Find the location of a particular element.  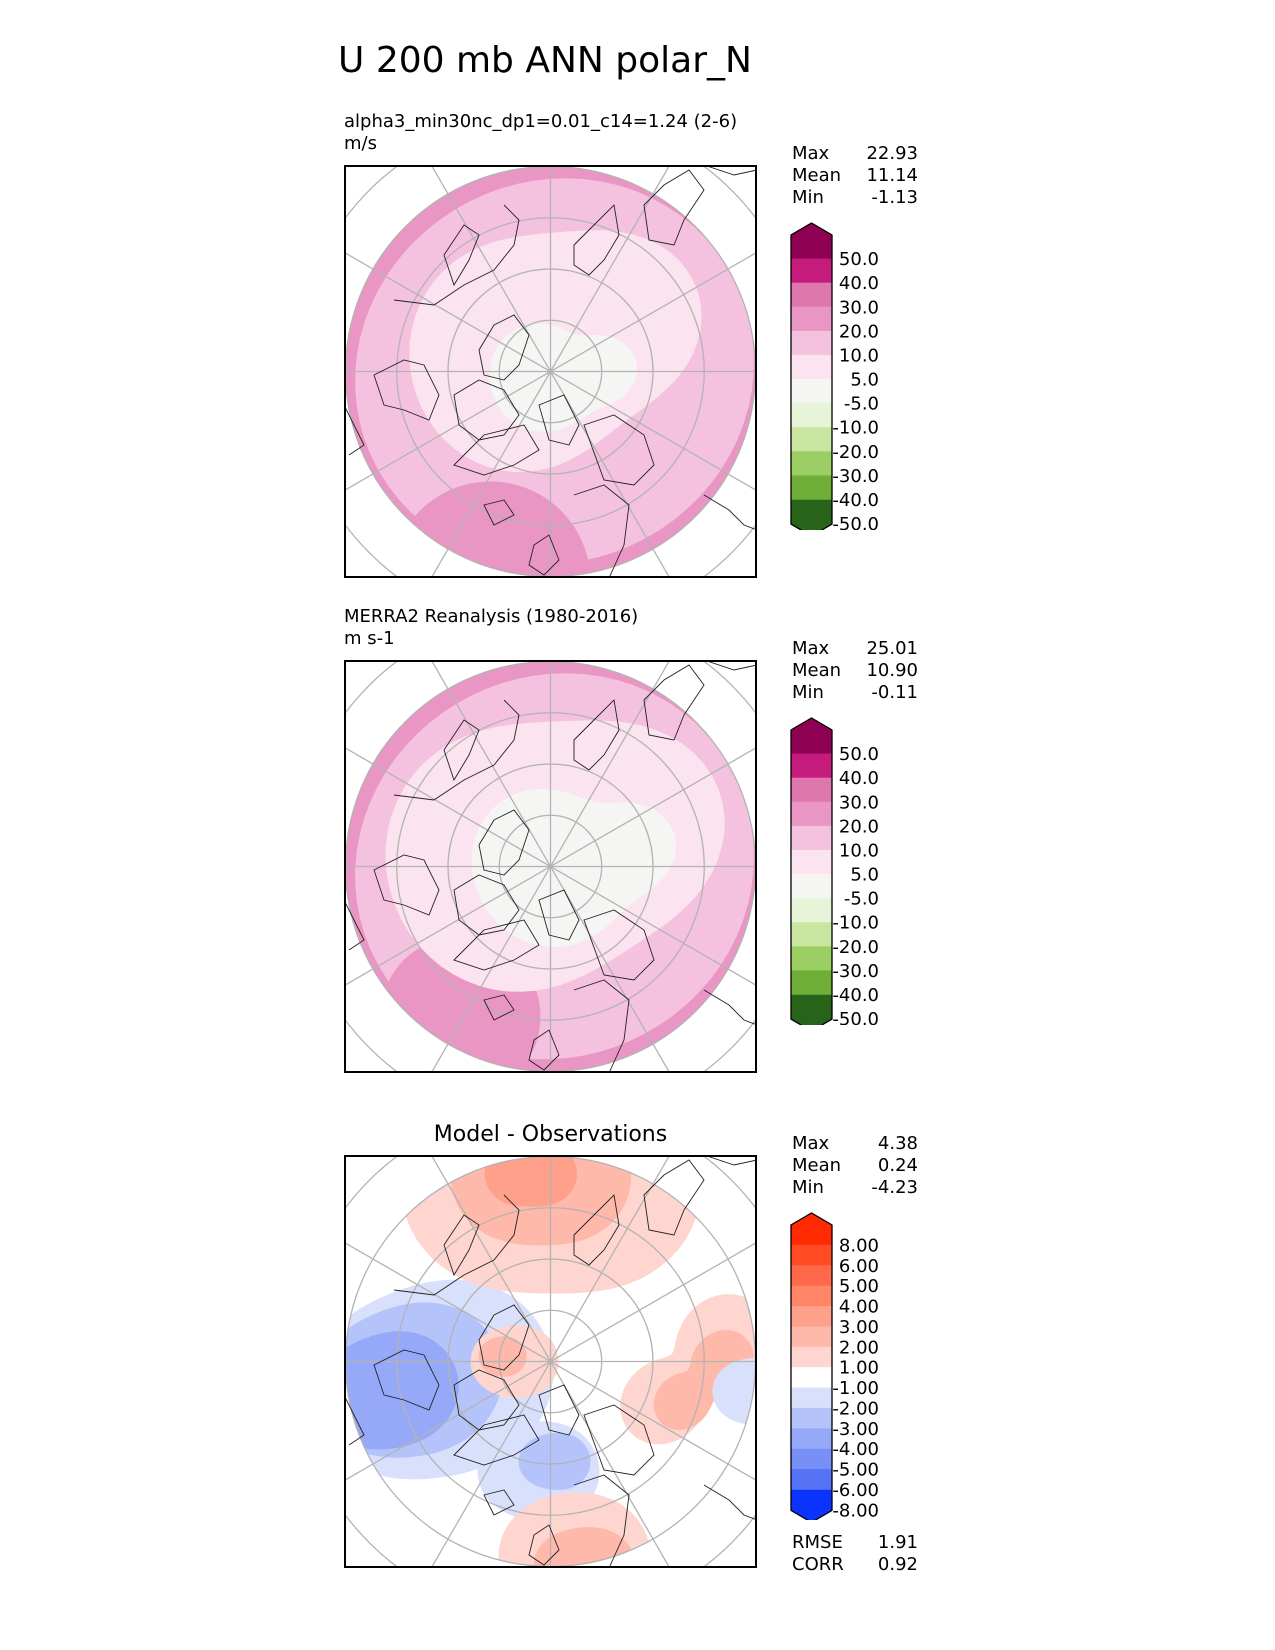

metric-value: 0.92 is located at coordinates (897, 1564).